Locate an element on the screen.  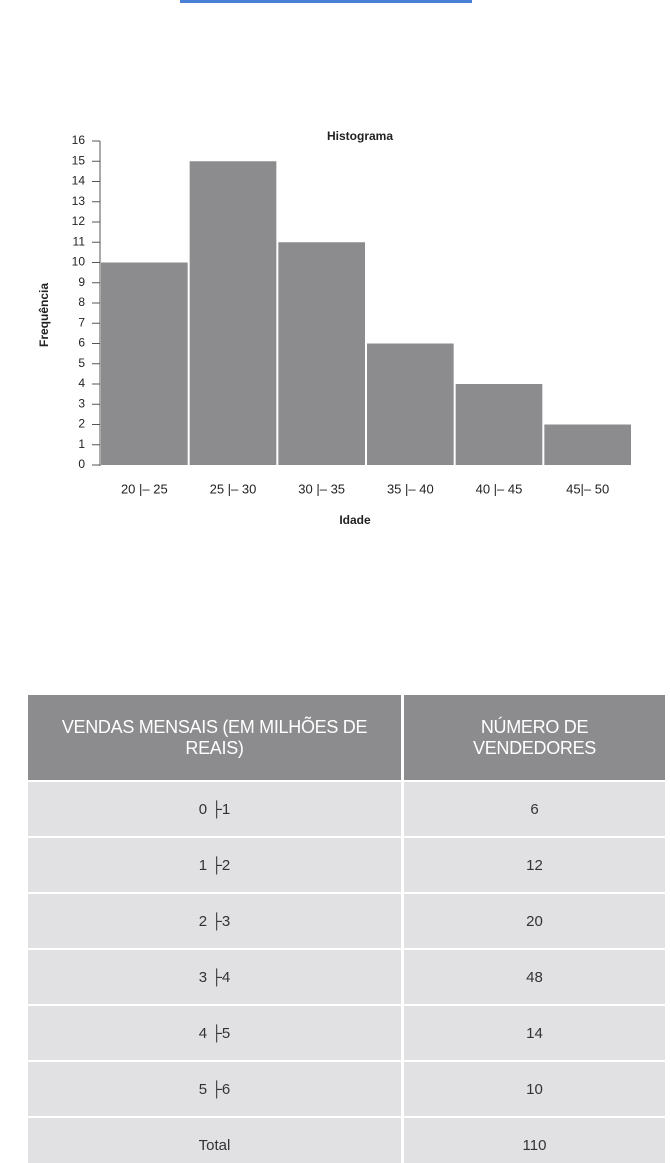
table-row: 3 ├4 48 is located at coordinates (346, 976).